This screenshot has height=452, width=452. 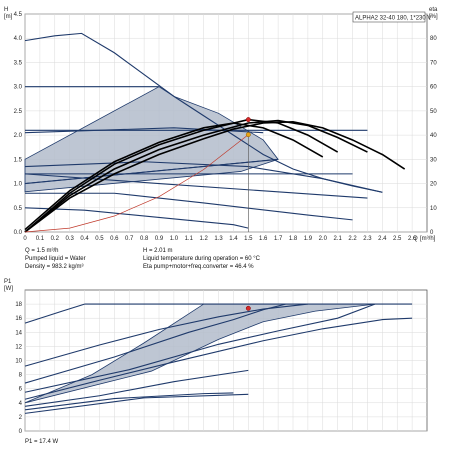 I want to click on eta-point-marker, so click(x=248, y=120).